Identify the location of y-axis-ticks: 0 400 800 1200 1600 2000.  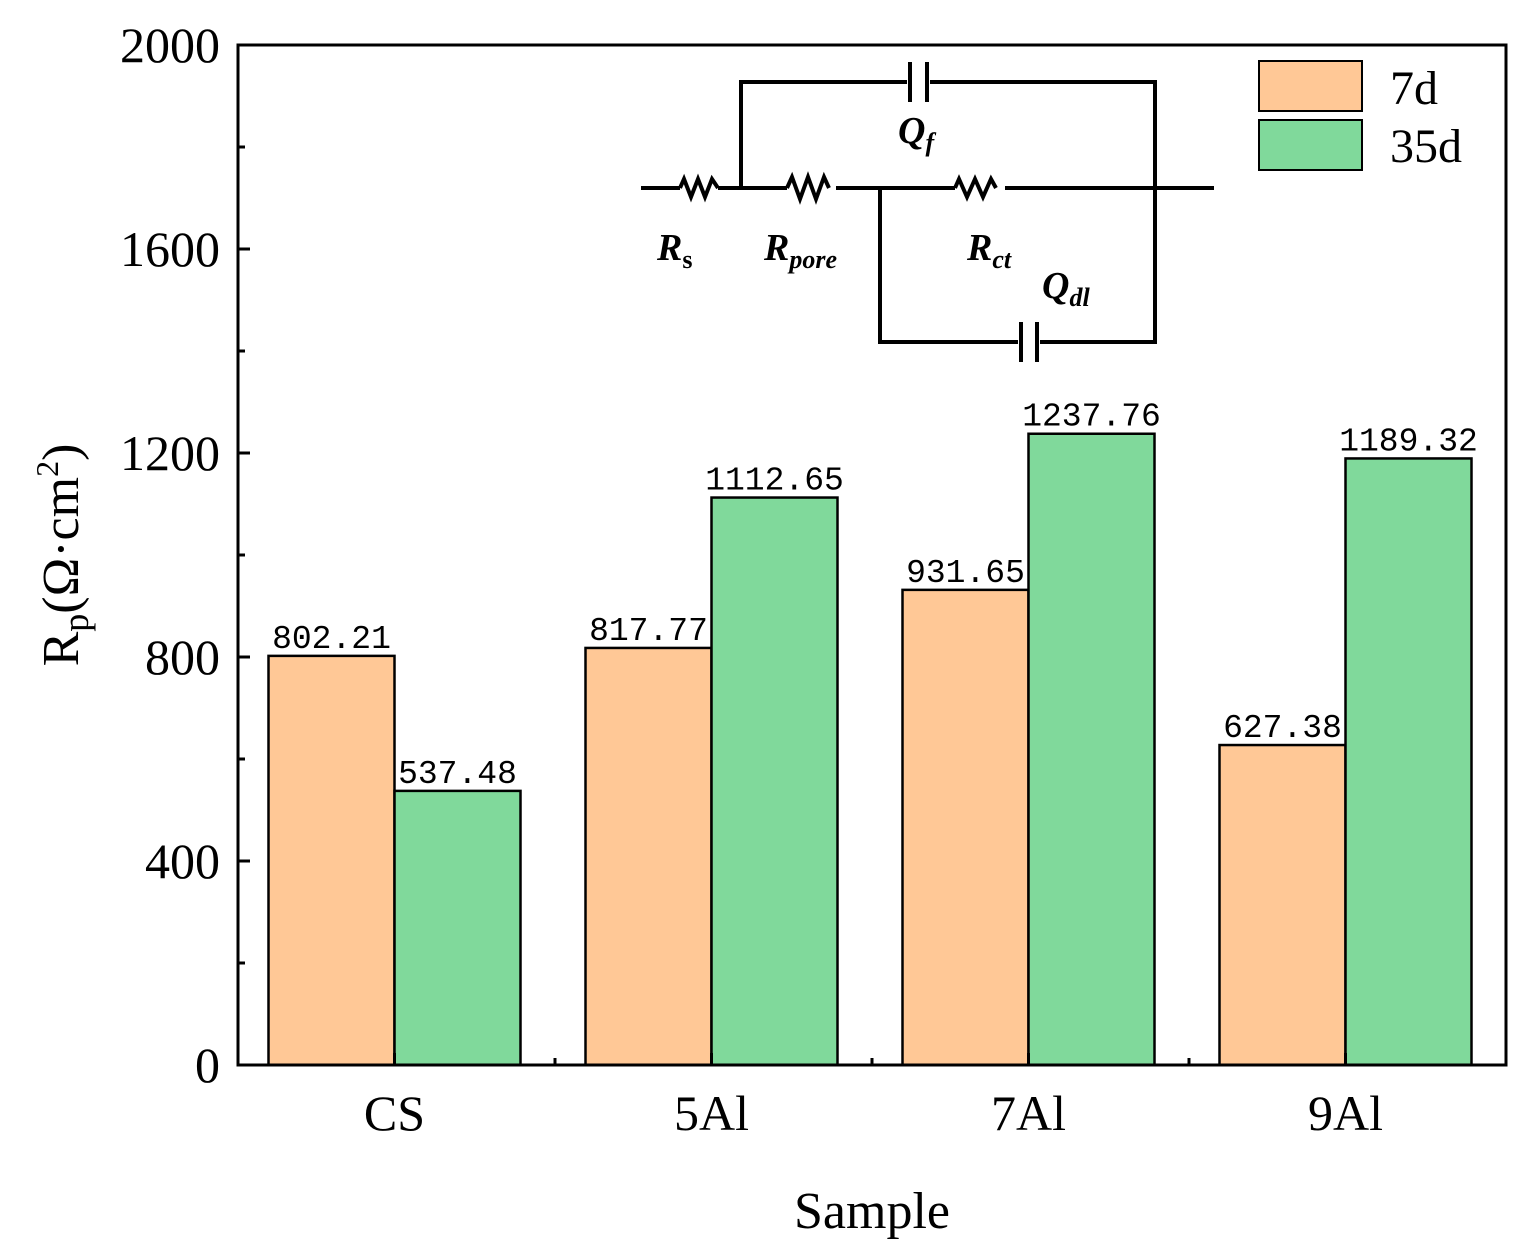
(185, 555).